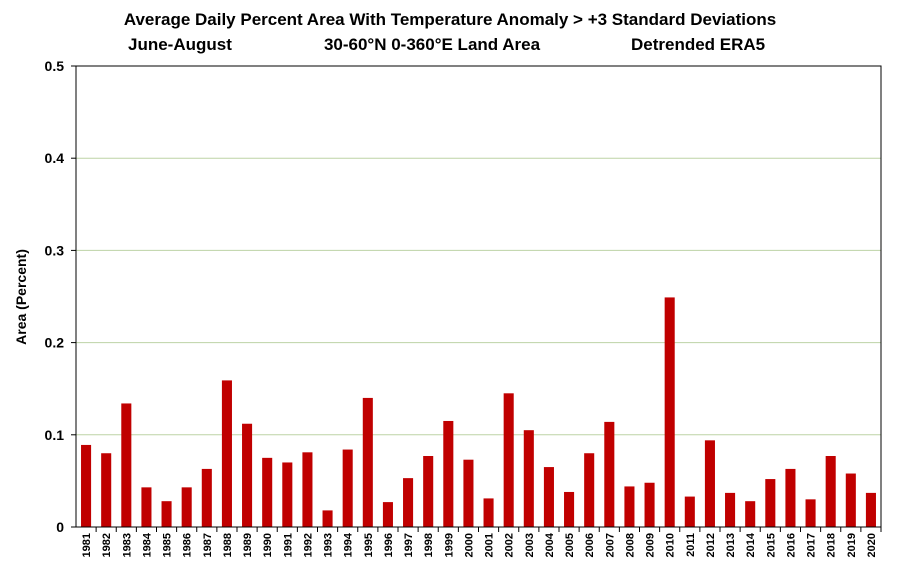 The height and width of the screenshot is (574, 900). I want to click on x-tick-label: 2004, so click(550, 544).